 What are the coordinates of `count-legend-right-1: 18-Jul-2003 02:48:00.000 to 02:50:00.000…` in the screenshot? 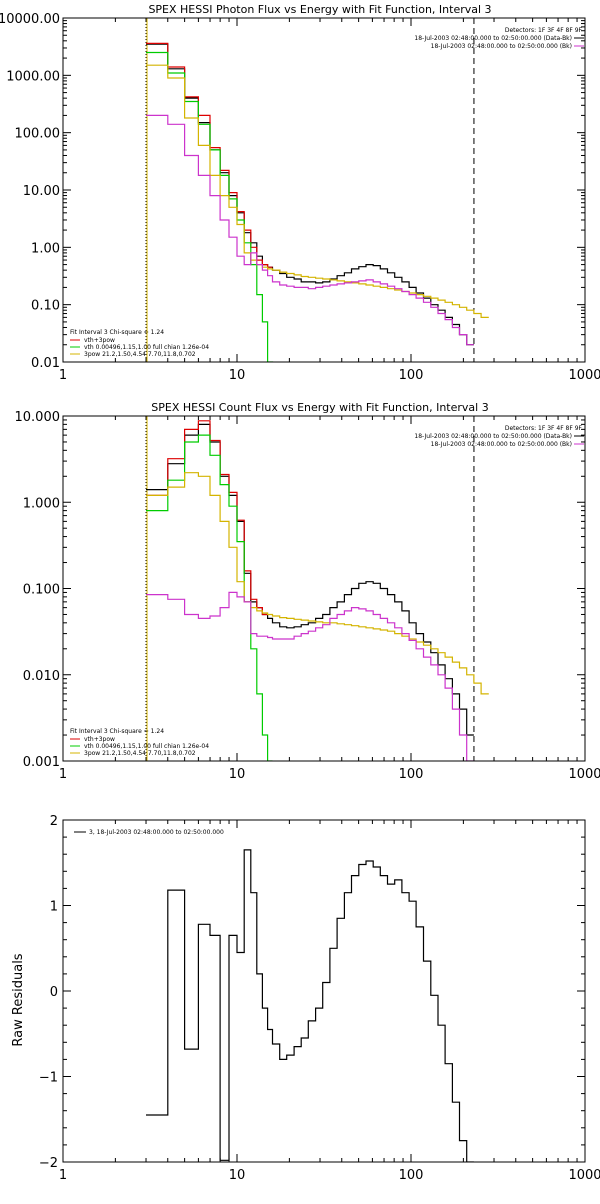 It's located at (493, 436).